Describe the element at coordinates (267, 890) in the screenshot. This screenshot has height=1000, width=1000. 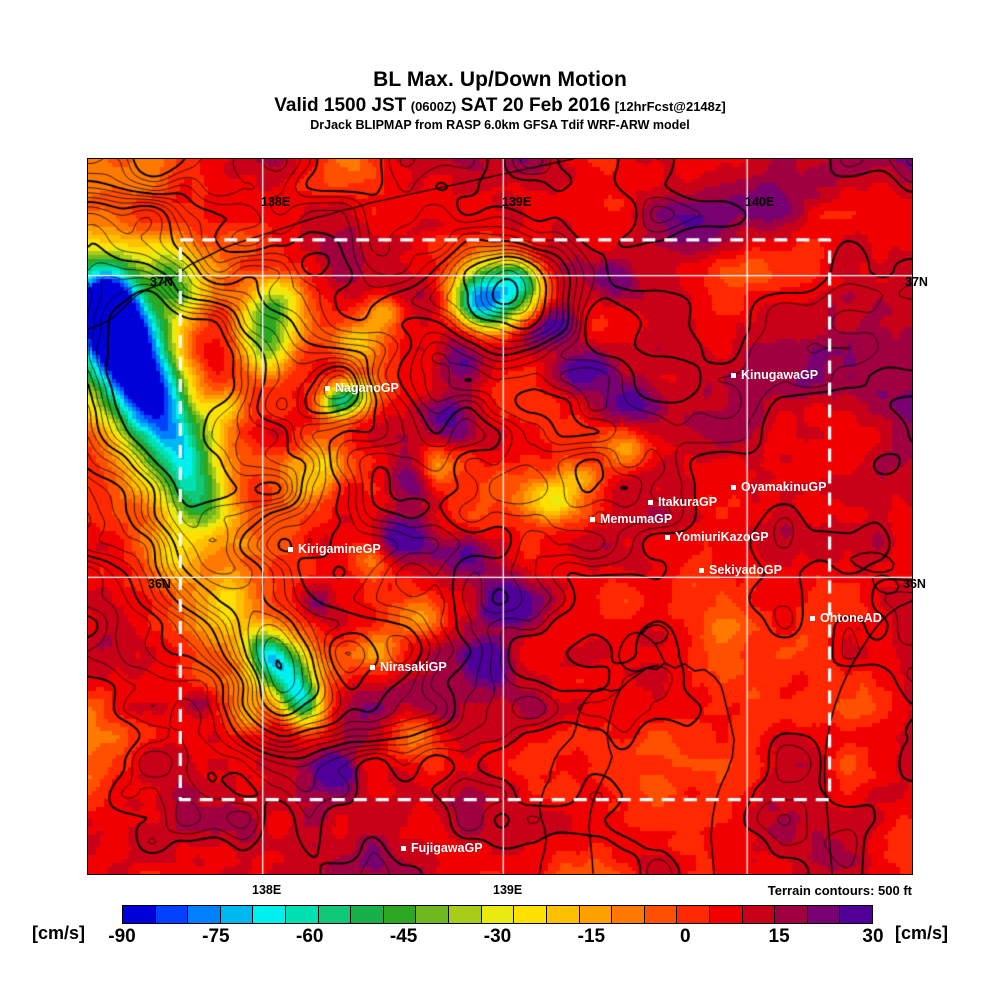
I see `bottom-axis-label-138e: 138E` at that location.